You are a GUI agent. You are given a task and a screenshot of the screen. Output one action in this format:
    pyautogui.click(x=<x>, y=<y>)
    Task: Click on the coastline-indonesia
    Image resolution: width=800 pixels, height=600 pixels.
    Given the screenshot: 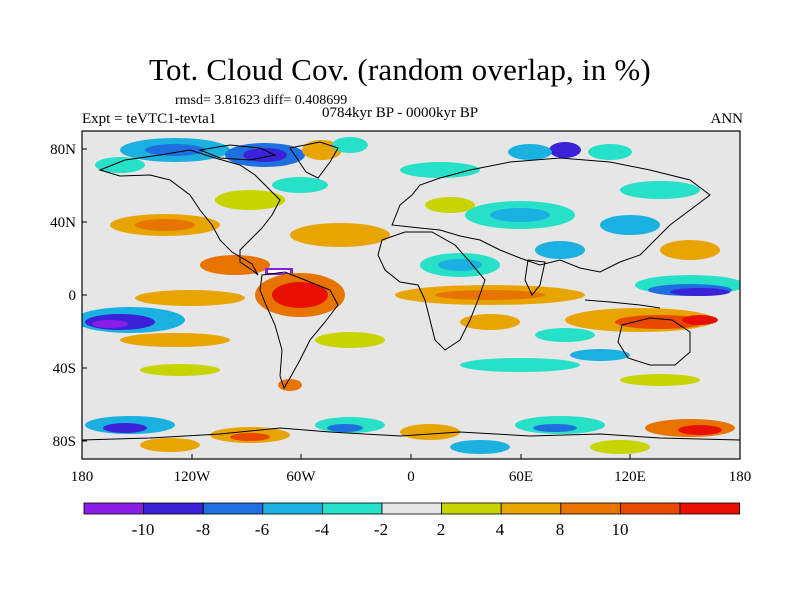 What is the action you would take?
    pyautogui.click(x=622, y=304)
    